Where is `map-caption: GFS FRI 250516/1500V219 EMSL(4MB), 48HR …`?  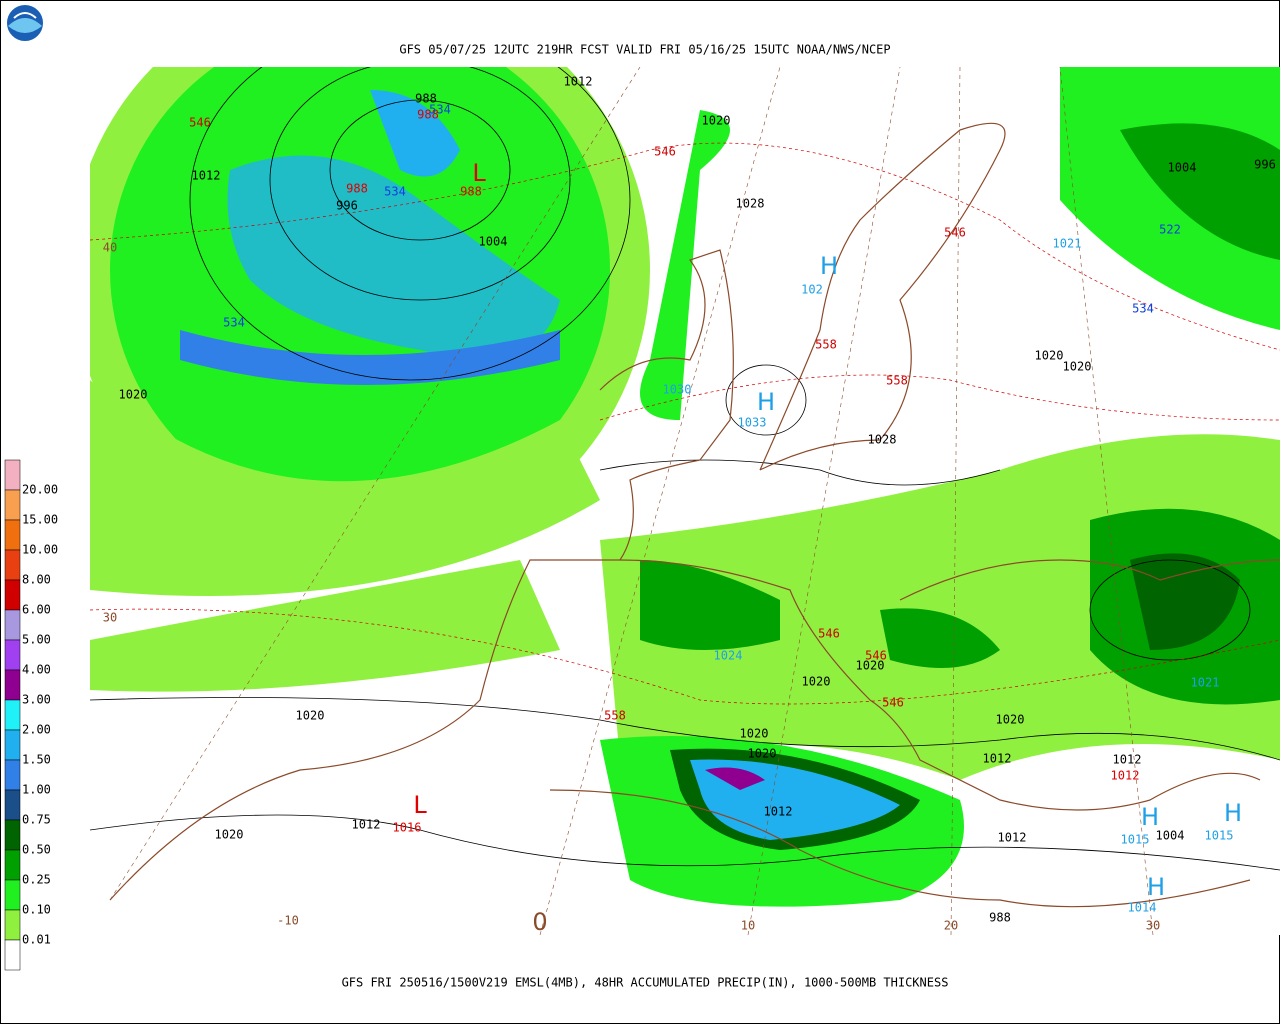 map-caption: GFS FRI 250516/1500V219 EMSL(4MB), 48HR … is located at coordinates (645, 983).